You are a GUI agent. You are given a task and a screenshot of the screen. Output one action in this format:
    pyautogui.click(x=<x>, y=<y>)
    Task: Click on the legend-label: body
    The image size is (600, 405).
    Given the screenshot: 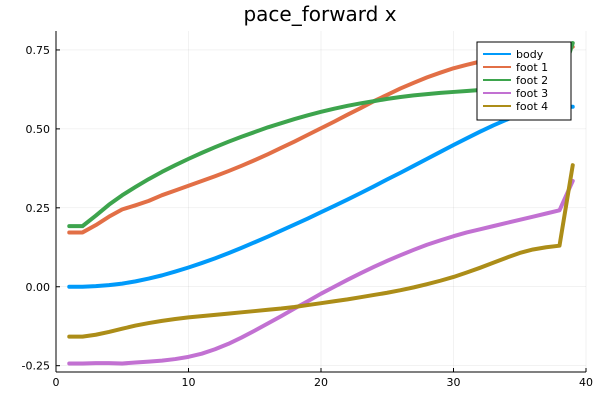 What is the action you would take?
    pyautogui.click(x=530, y=54)
    